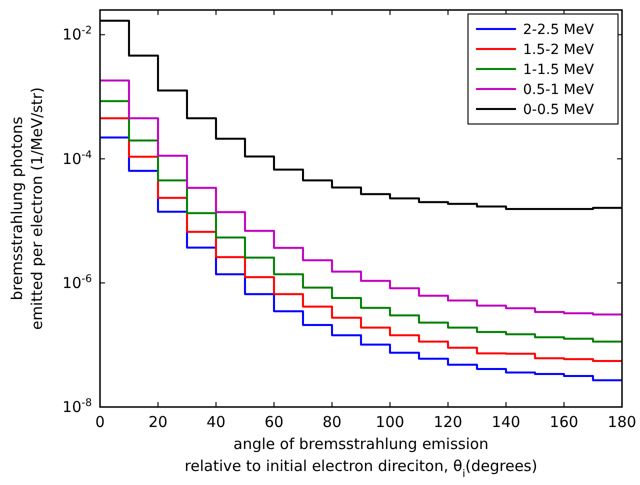 This screenshot has height=485, width=640. Describe the element at coordinates (558, 70) in the screenshot. I see `legend-label: 1-1.5 MeV` at that location.